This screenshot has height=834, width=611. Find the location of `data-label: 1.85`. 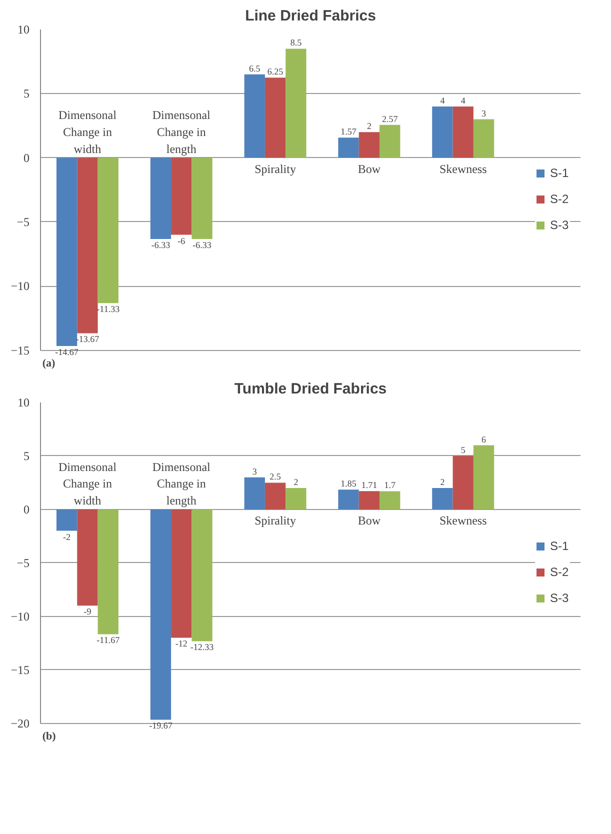

data-label: 1.85 is located at coordinates (348, 483).